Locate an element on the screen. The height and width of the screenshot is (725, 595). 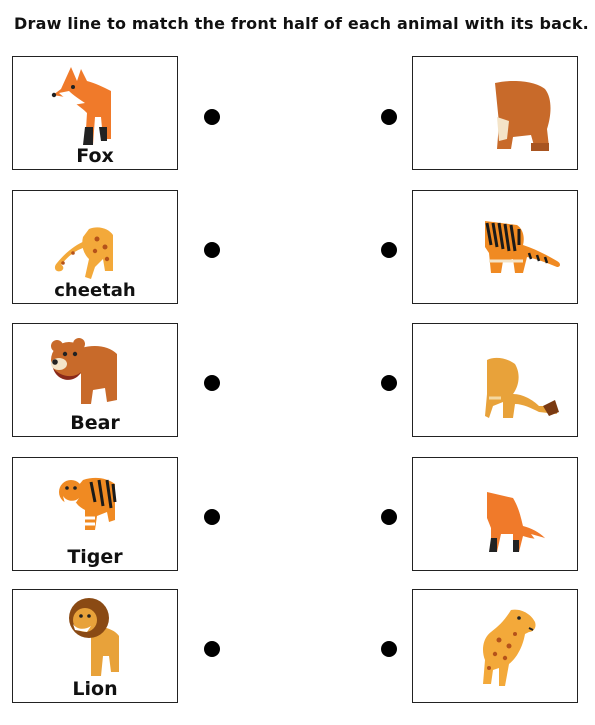
fox-back-half-icon is located at coordinates (516, 522).